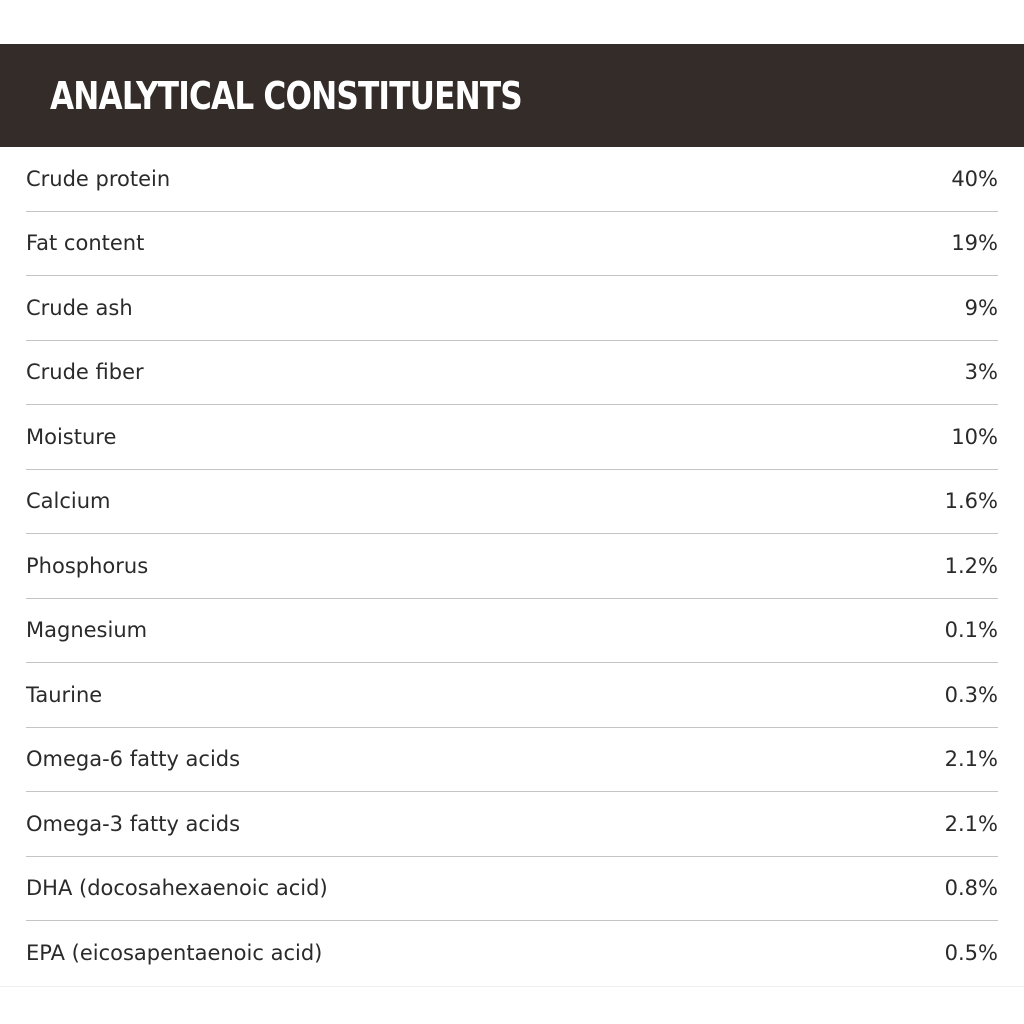 Image resolution: width=1024 pixels, height=1024 pixels. What do you see at coordinates (512, 953) in the screenshot?
I see `table-row: EPA (eicosapentaenoic acid) 0.5%` at bounding box center [512, 953].